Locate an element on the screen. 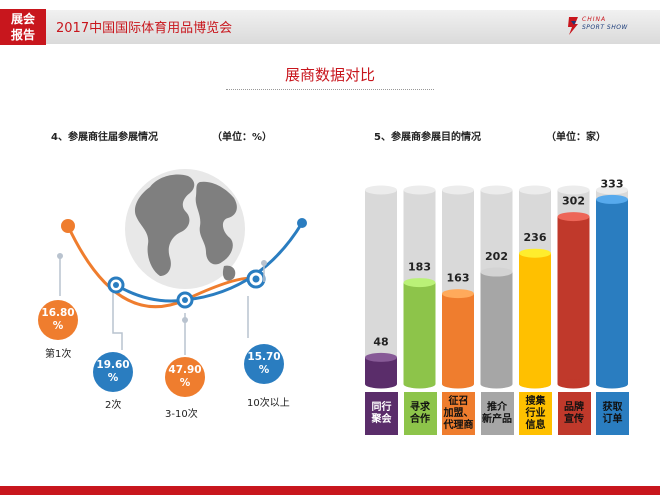 Image resolution: width=660 pixels, height=495 pixels. badge-line-2: 报告 is located at coordinates (22, 35).